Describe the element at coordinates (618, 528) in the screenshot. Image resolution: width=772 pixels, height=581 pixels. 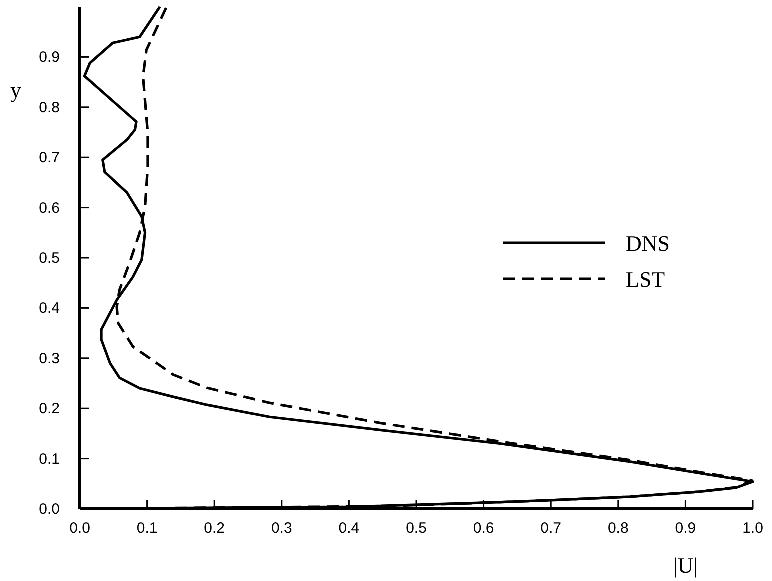
I see `x-tick-label: 0.8` at that location.